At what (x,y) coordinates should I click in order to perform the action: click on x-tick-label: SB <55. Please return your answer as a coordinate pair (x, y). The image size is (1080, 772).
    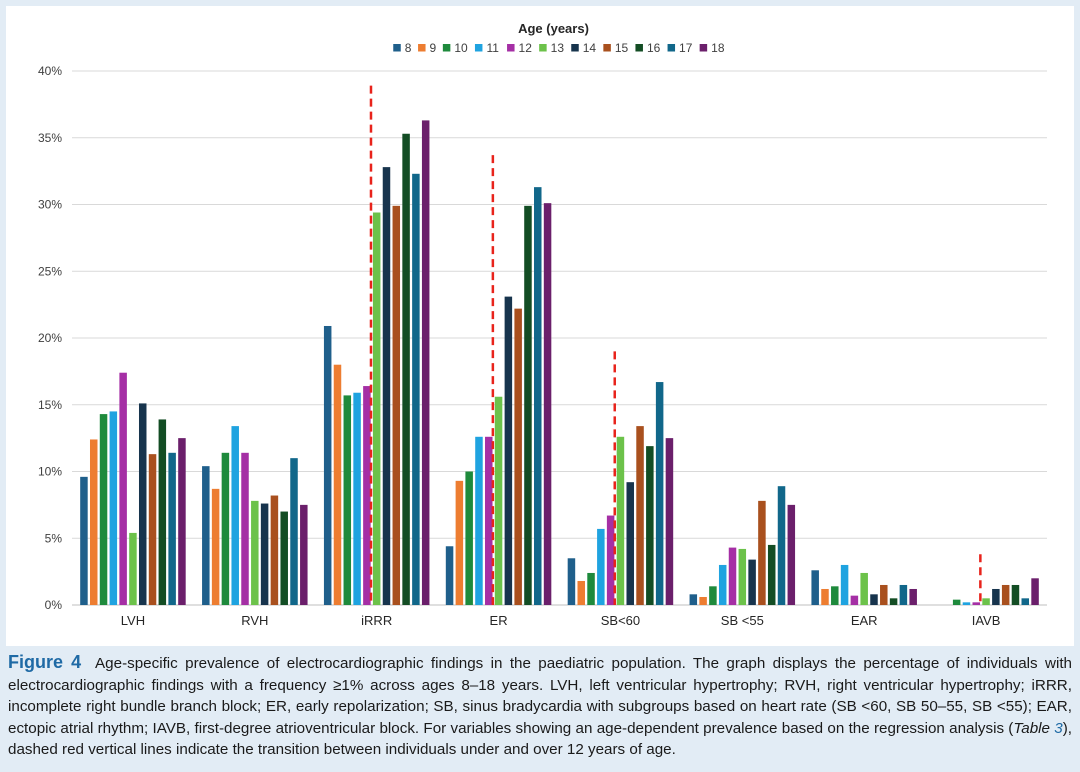
    Looking at the image, I should click on (742, 620).